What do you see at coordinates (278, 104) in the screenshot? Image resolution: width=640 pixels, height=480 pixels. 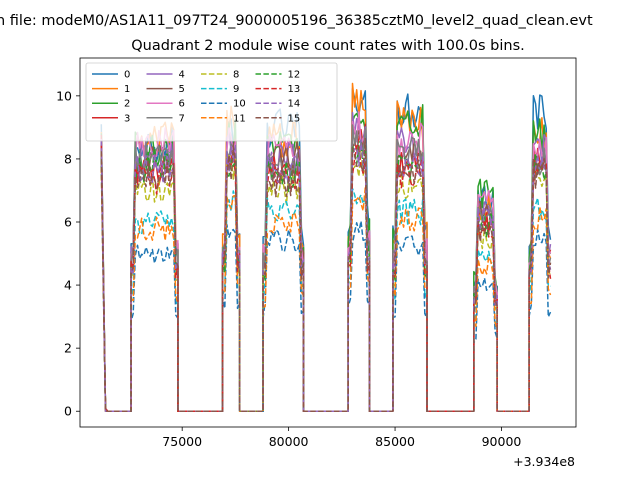 I see `legend-entry-14: 14` at bounding box center [278, 104].